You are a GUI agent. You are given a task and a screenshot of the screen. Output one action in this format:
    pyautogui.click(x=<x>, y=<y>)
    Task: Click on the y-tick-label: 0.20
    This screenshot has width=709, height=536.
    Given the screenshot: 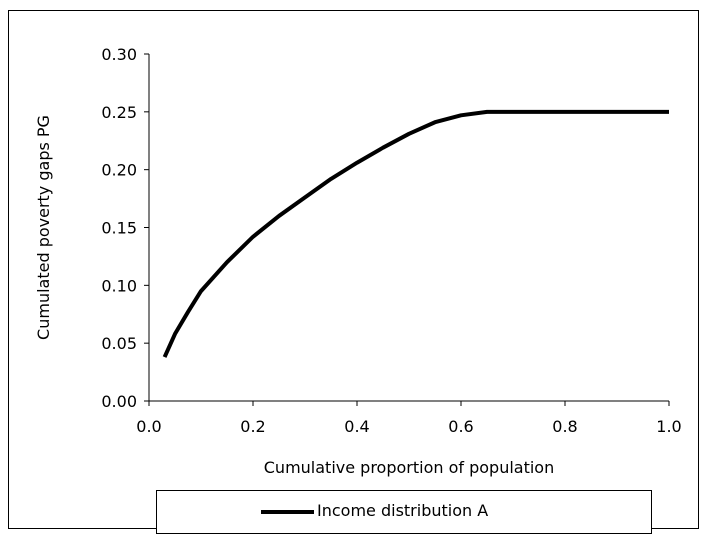 What is the action you would take?
    pyautogui.click(x=119, y=170)
    